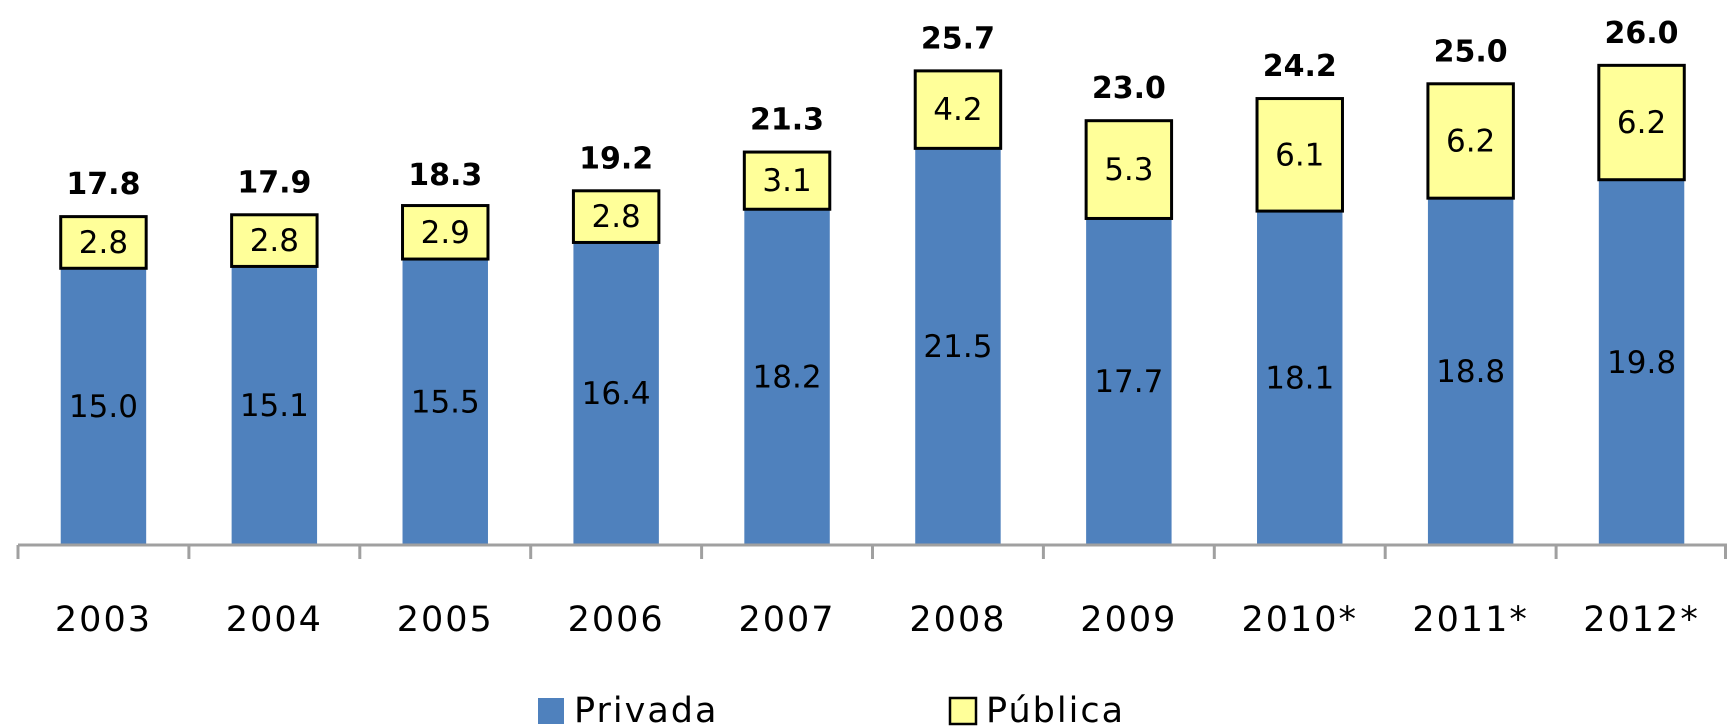 The height and width of the screenshot is (728, 1727). I want to click on value-label: 6.1, so click(1299, 155).